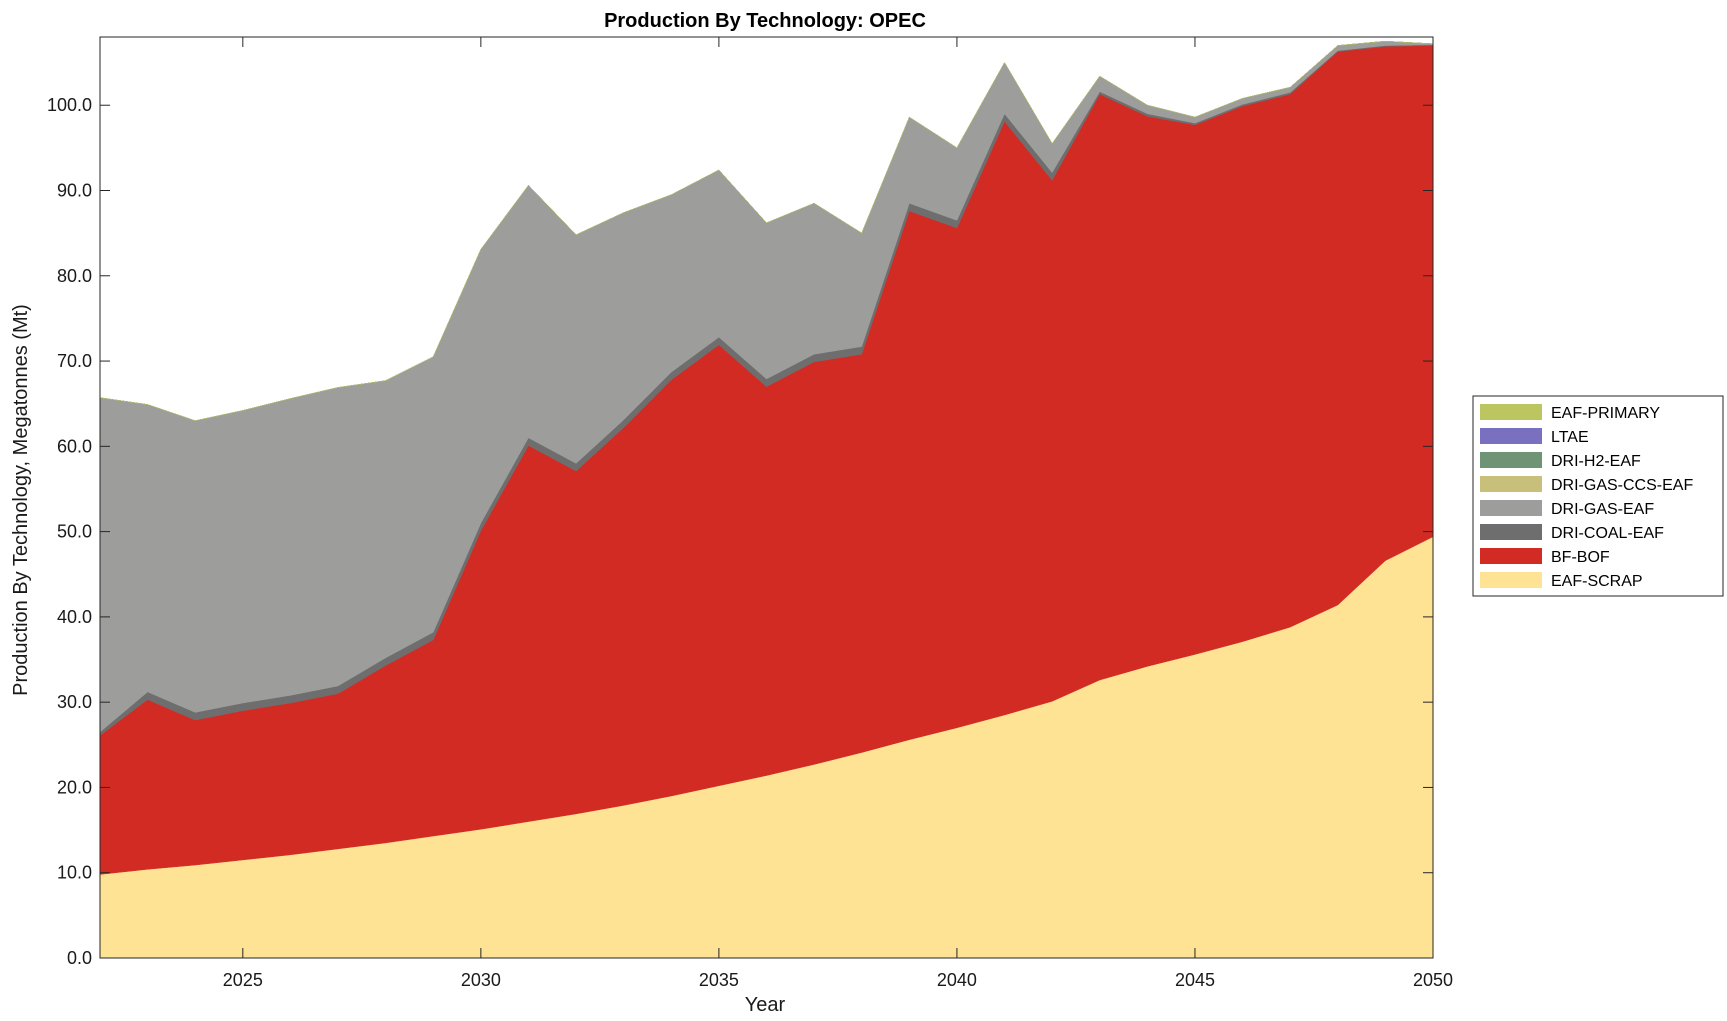 Image resolution: width=1727 pixels, height=1021 pixels. I want to click on legend-swatch-ltae, so click(1511, 436).